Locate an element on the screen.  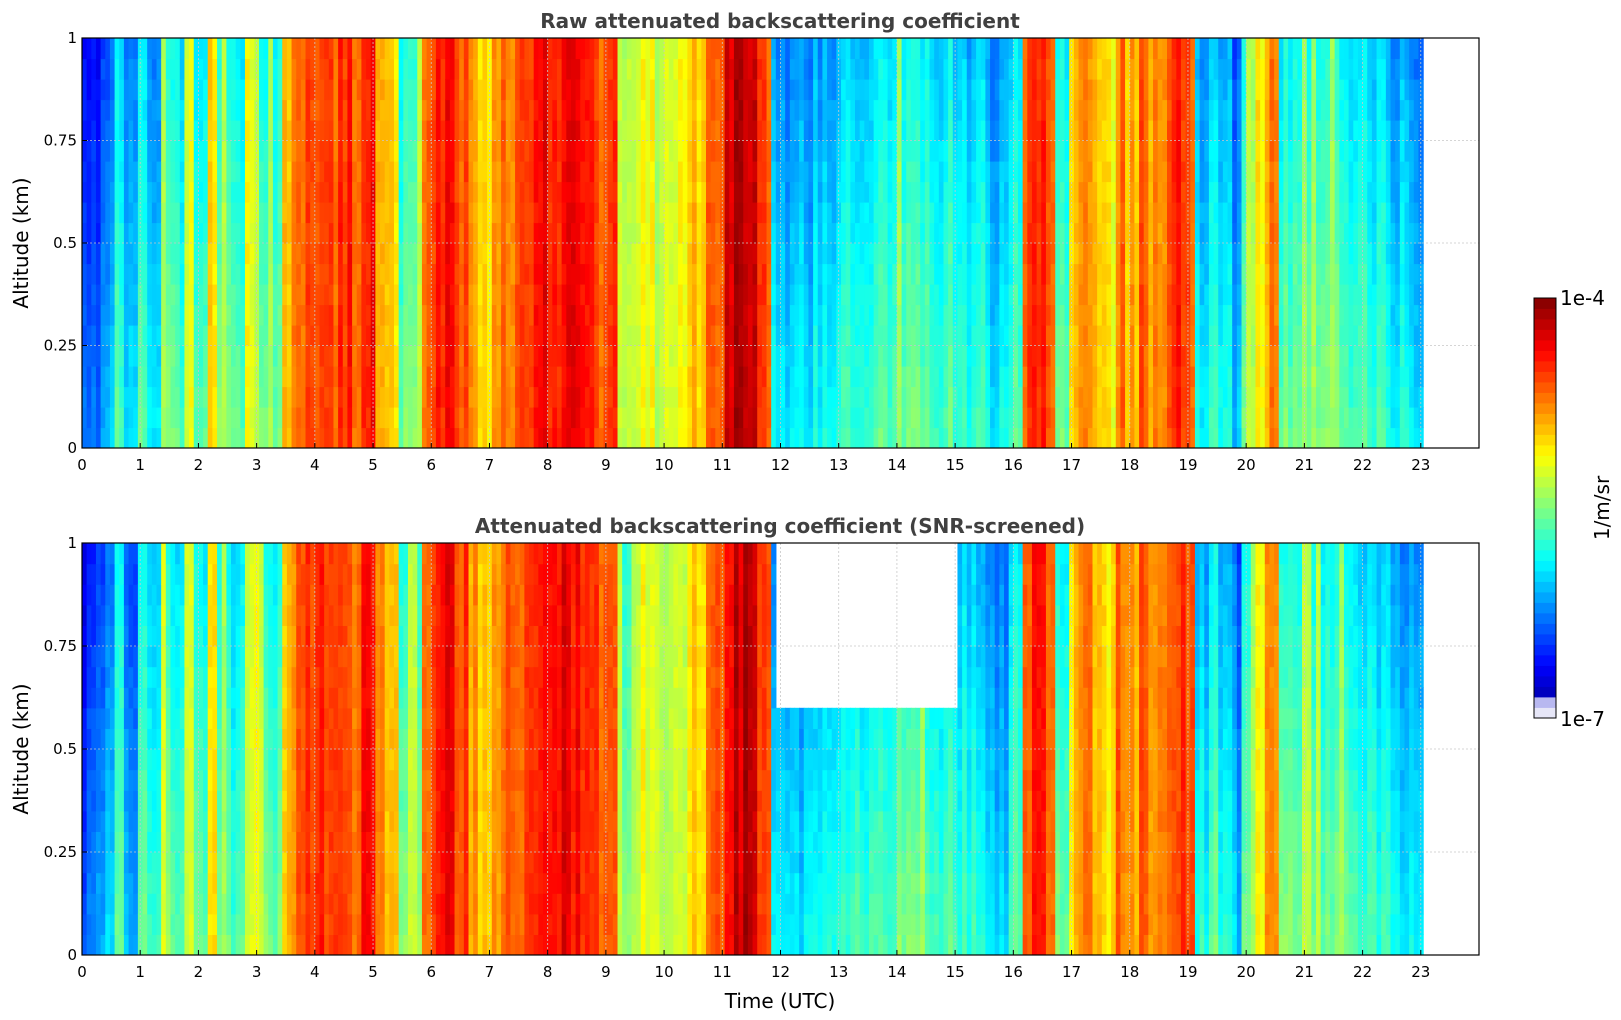
colorbar: 1e-4 1e-7 1/m/sr is located at coordinates (1573, 508).